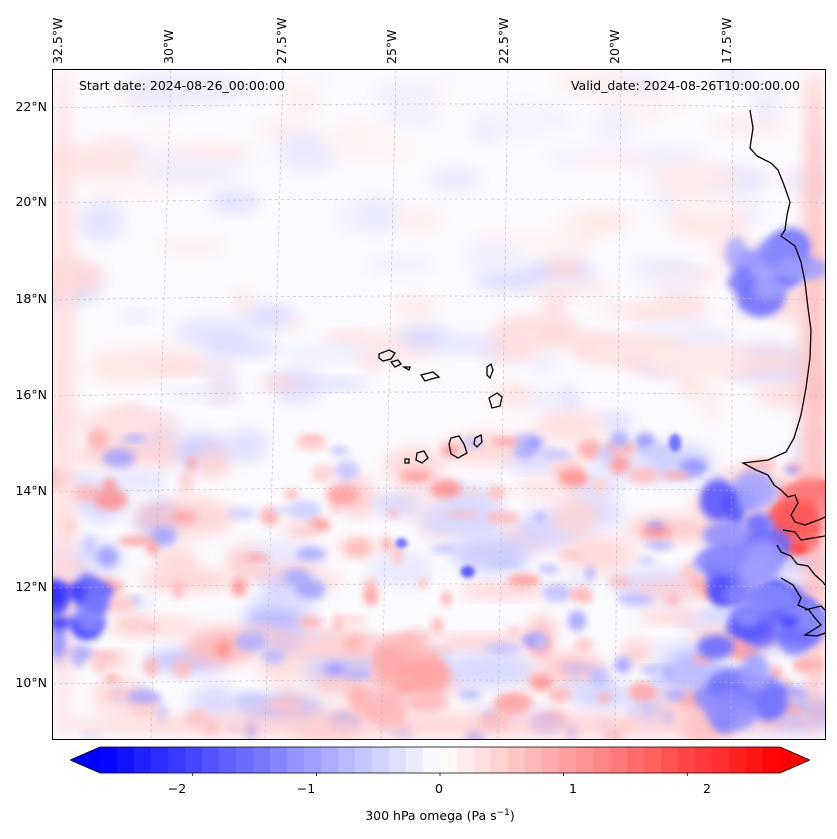 Image resolution: width=837 pixels, height=839 pixels. I want to click on africa-coastline, so click(782, 317).